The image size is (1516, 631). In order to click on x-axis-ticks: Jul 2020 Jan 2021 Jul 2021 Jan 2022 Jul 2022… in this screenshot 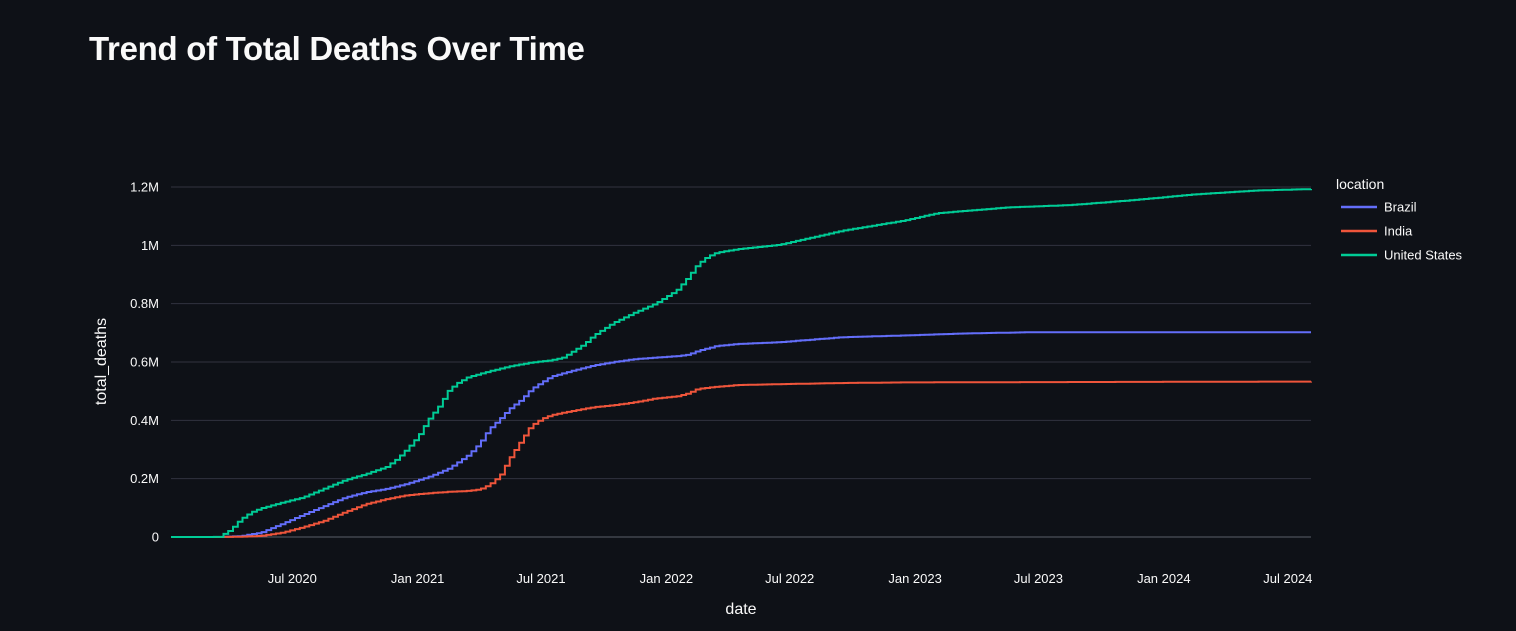, I will do `click(790, 578)`.